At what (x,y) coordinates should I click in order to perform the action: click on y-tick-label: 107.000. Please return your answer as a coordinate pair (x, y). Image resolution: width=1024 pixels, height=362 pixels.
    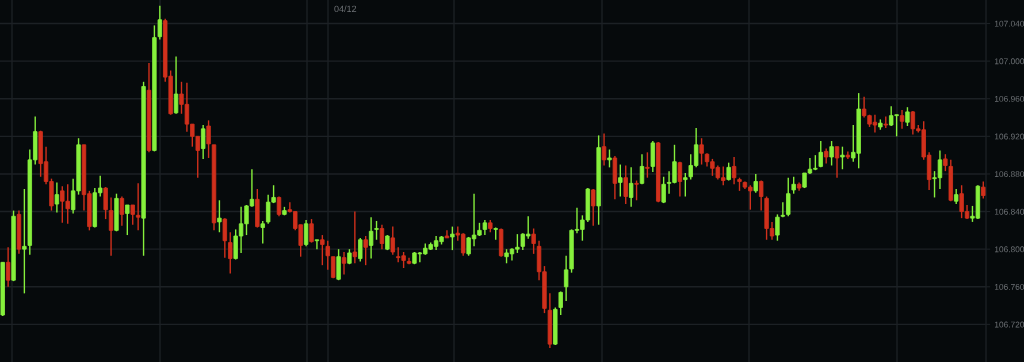
    Looking at the image, I should click on (1009, 61).